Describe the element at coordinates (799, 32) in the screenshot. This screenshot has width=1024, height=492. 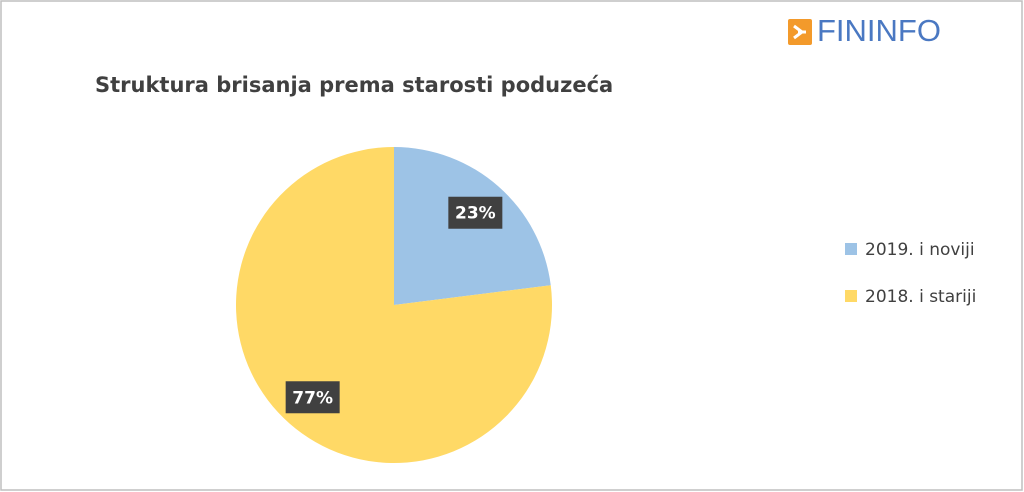
I see `logo-arrow` at that location.